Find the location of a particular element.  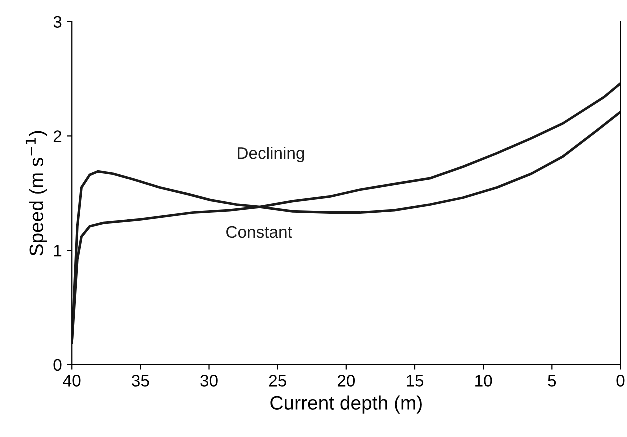

x-axis-title: Current depth (m) is located at coordinates (346, 405).